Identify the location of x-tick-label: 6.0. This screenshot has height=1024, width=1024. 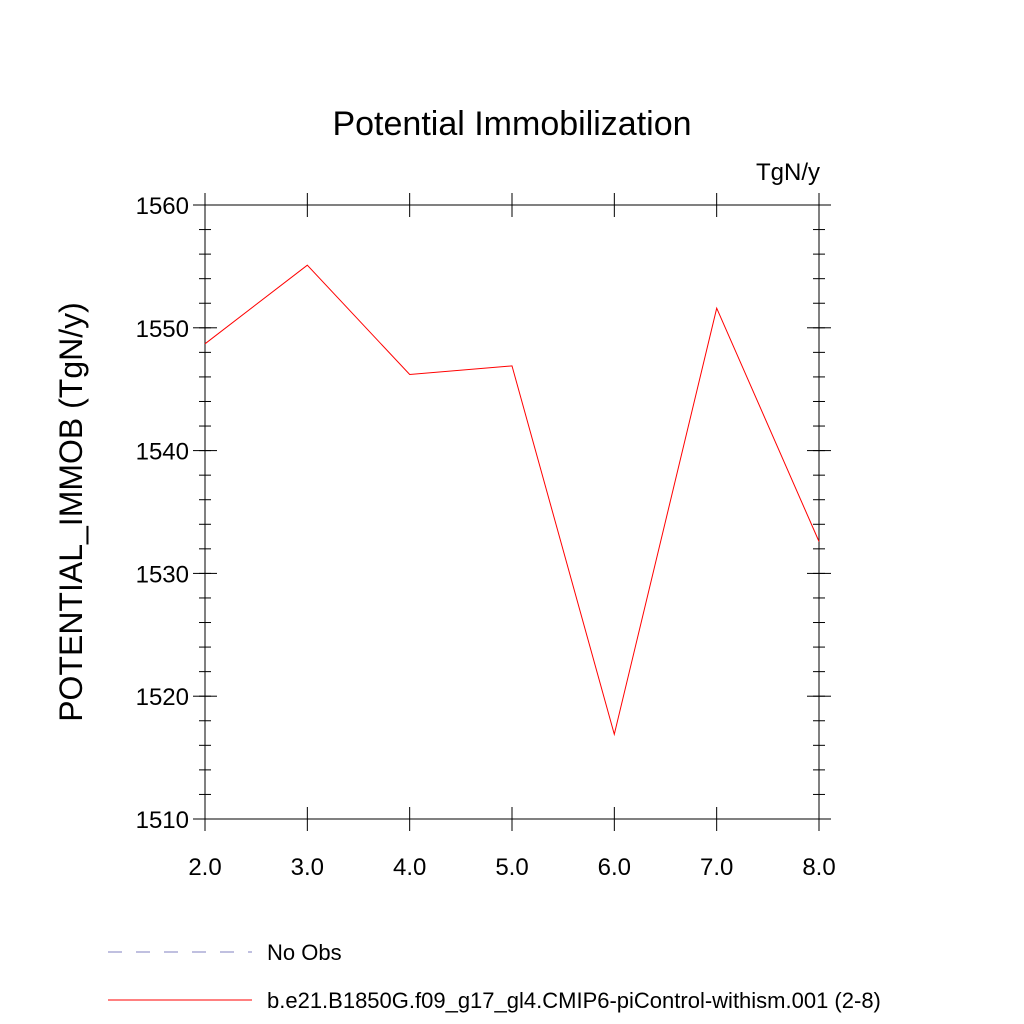
(614, 867).